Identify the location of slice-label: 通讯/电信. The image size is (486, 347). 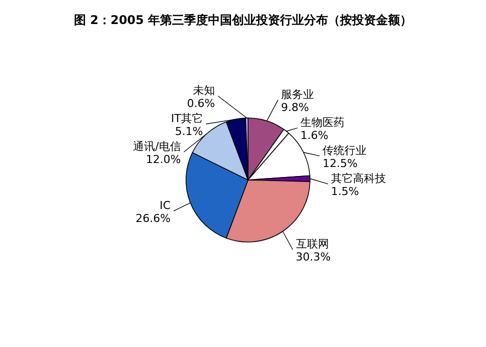
(157, 147).